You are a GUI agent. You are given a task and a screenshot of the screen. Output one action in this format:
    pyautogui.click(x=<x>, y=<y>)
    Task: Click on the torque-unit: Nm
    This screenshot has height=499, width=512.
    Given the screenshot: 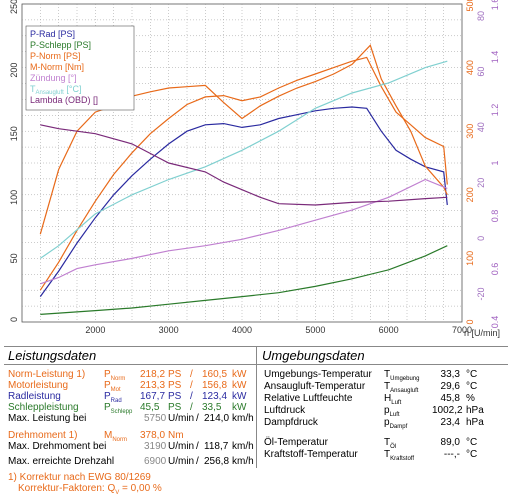 What is the action you would take?
    pyautogui.click(x=176, y=435)
    